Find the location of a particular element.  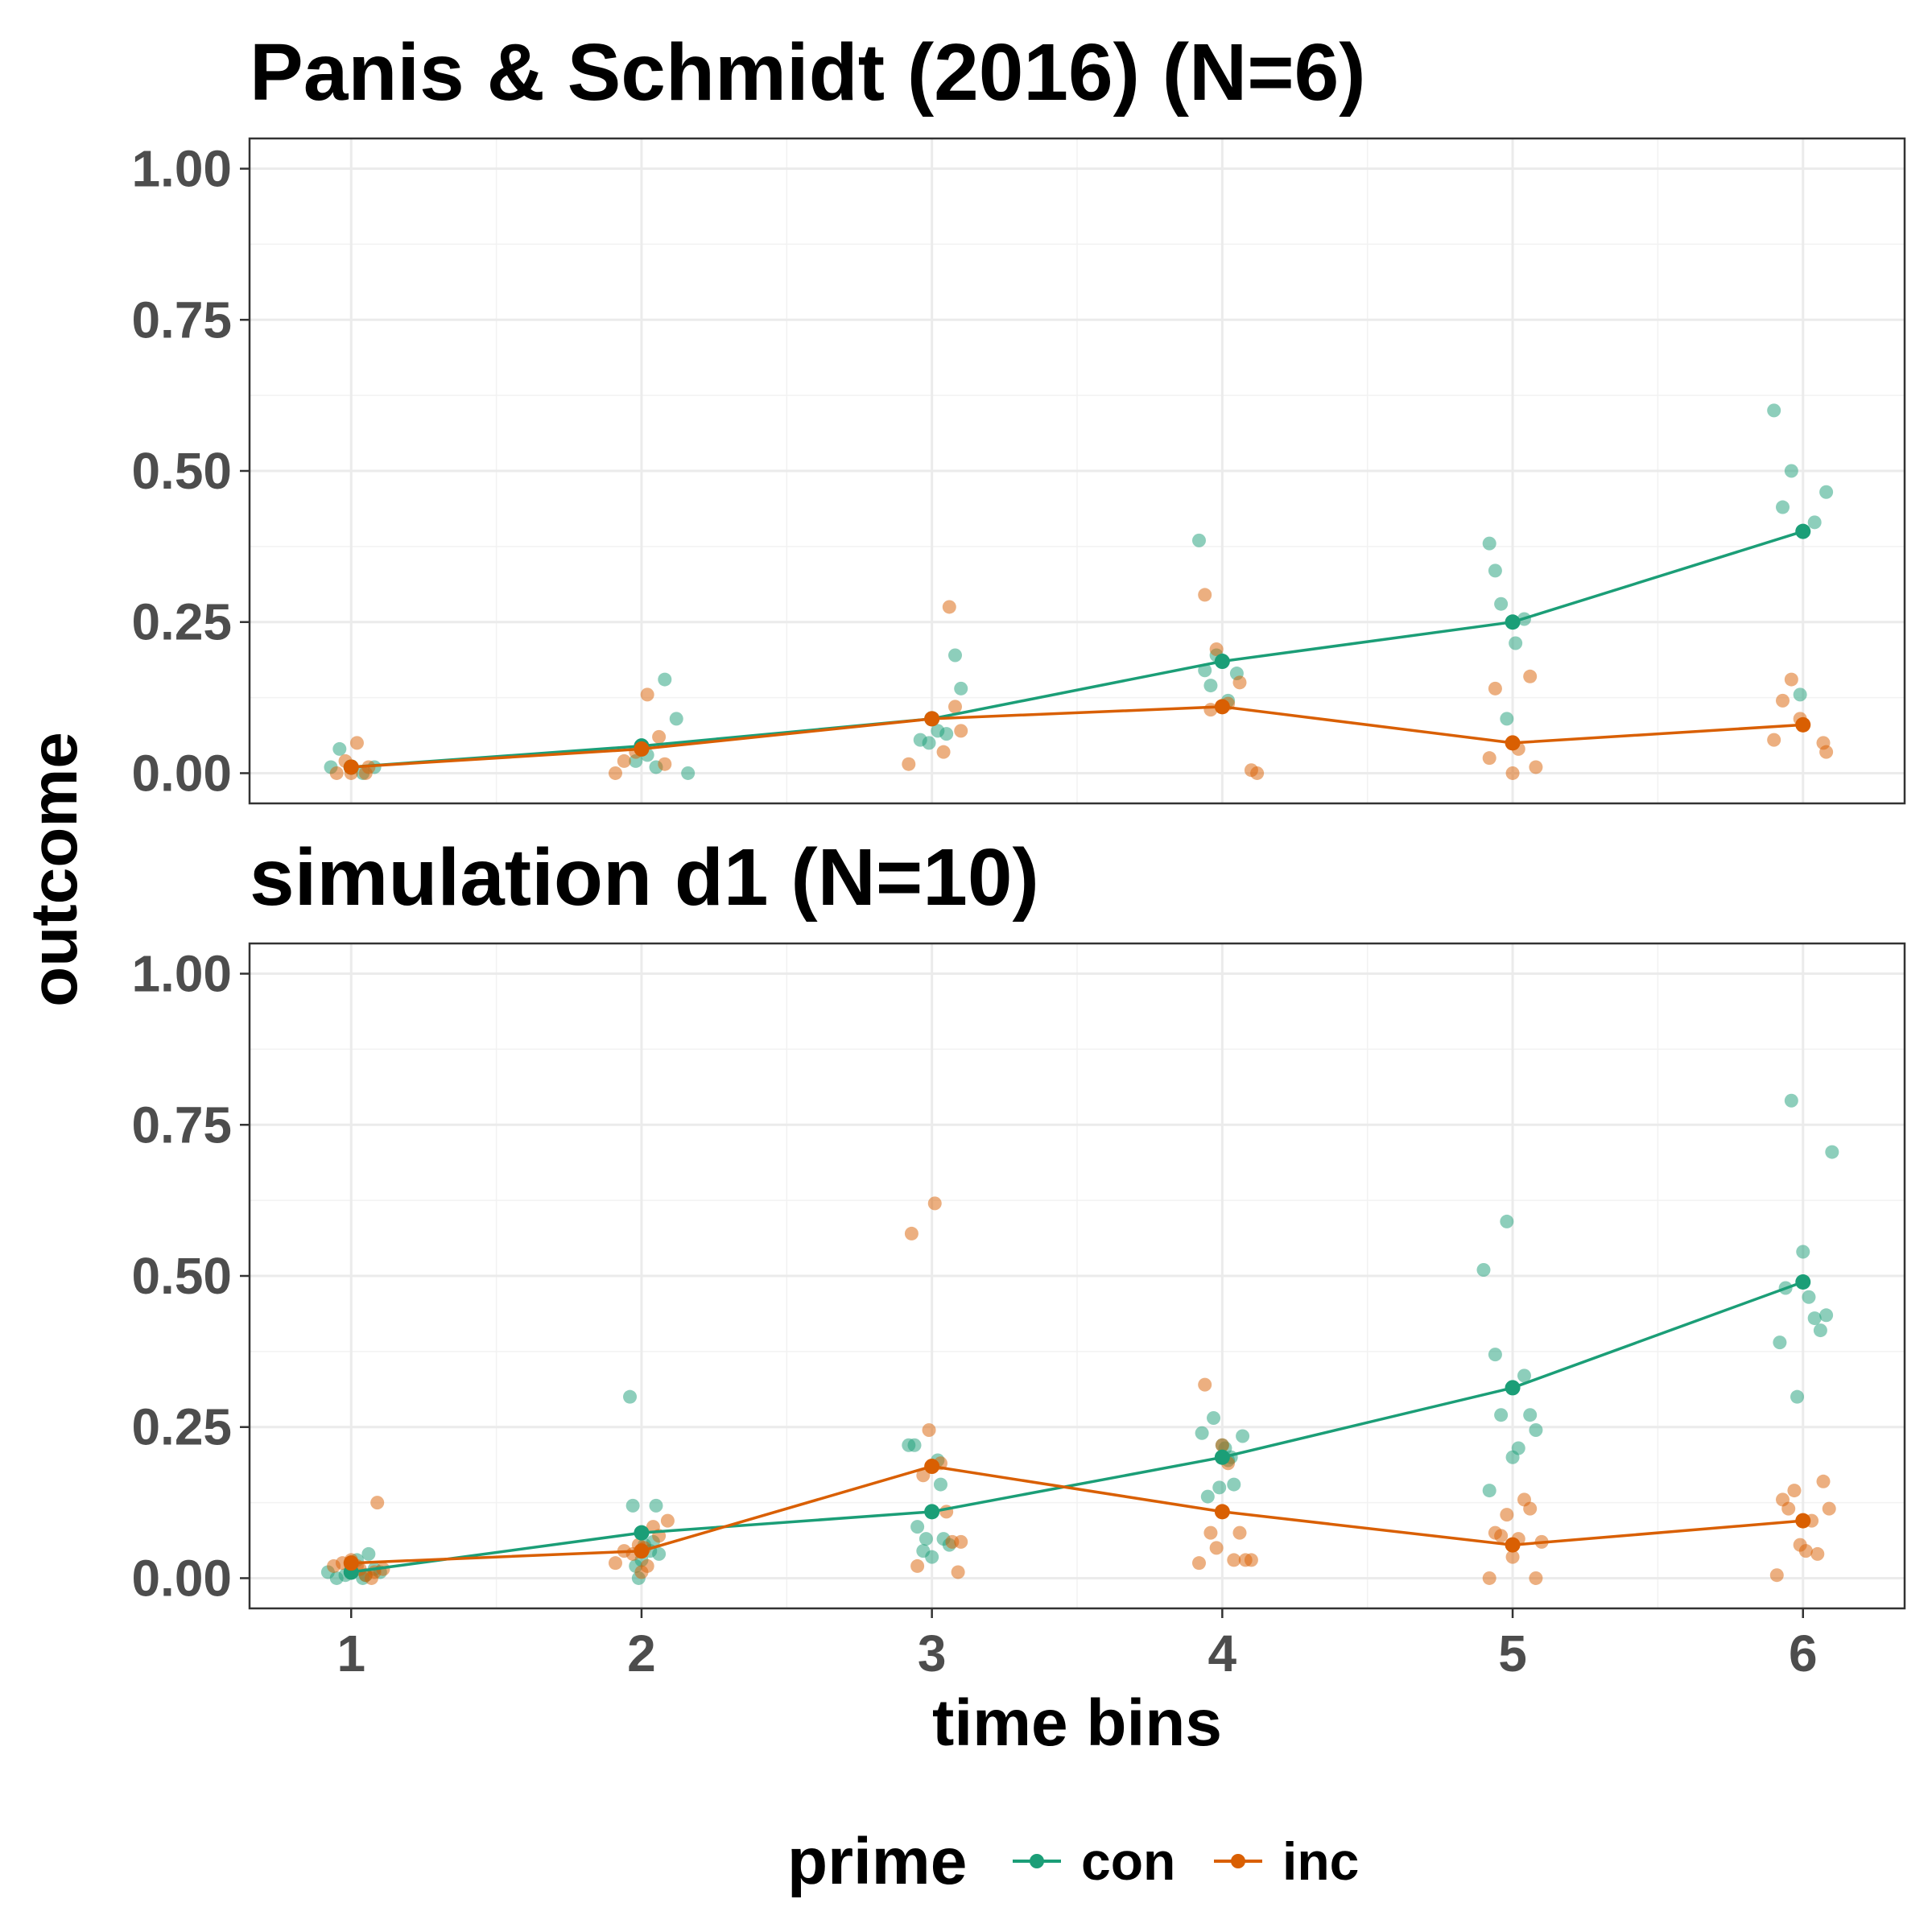

x-tick-label: 6 is located at coordinates (1803, 1653).